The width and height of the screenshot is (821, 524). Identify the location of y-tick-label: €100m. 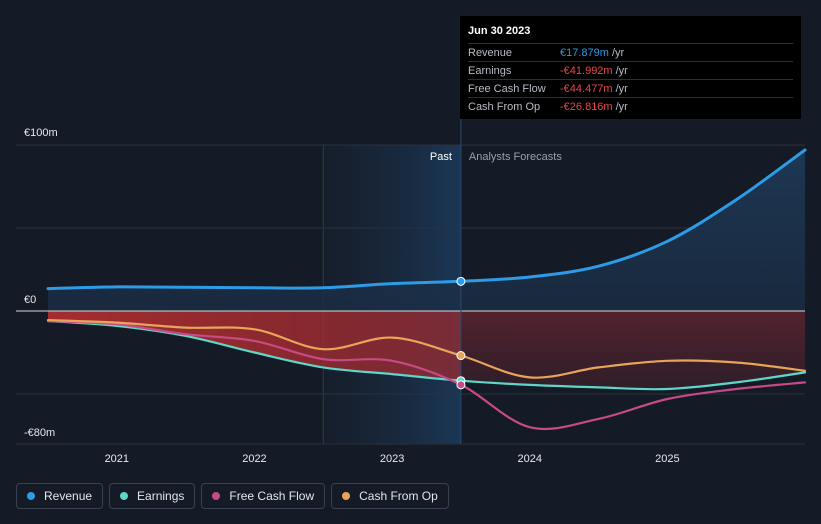
(41, 133).